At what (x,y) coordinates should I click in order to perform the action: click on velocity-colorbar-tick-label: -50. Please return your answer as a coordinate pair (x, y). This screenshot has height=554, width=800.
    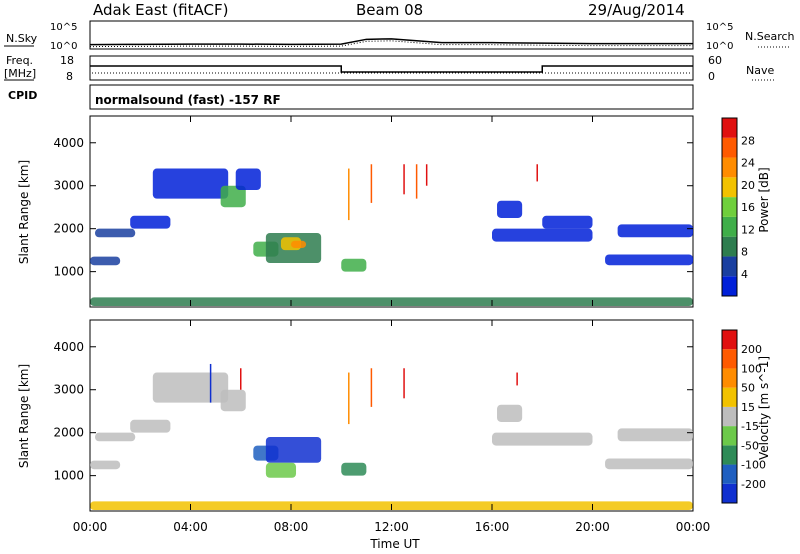
    Looking at the image, I should click on (750, 445).